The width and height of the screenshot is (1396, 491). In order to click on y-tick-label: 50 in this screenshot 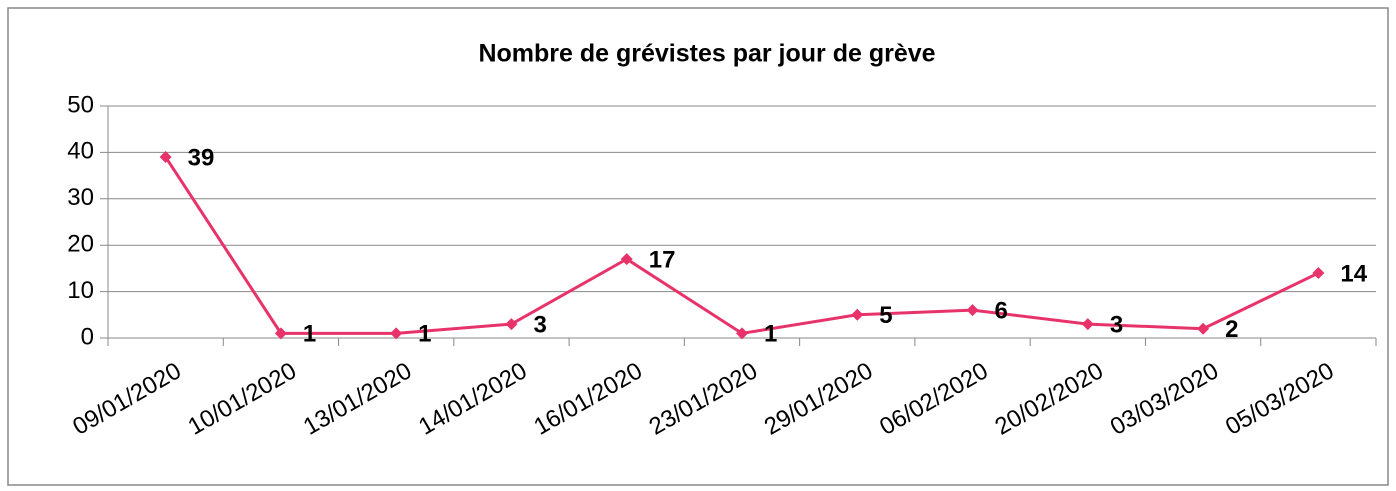, I will do `click(80, 104)`.